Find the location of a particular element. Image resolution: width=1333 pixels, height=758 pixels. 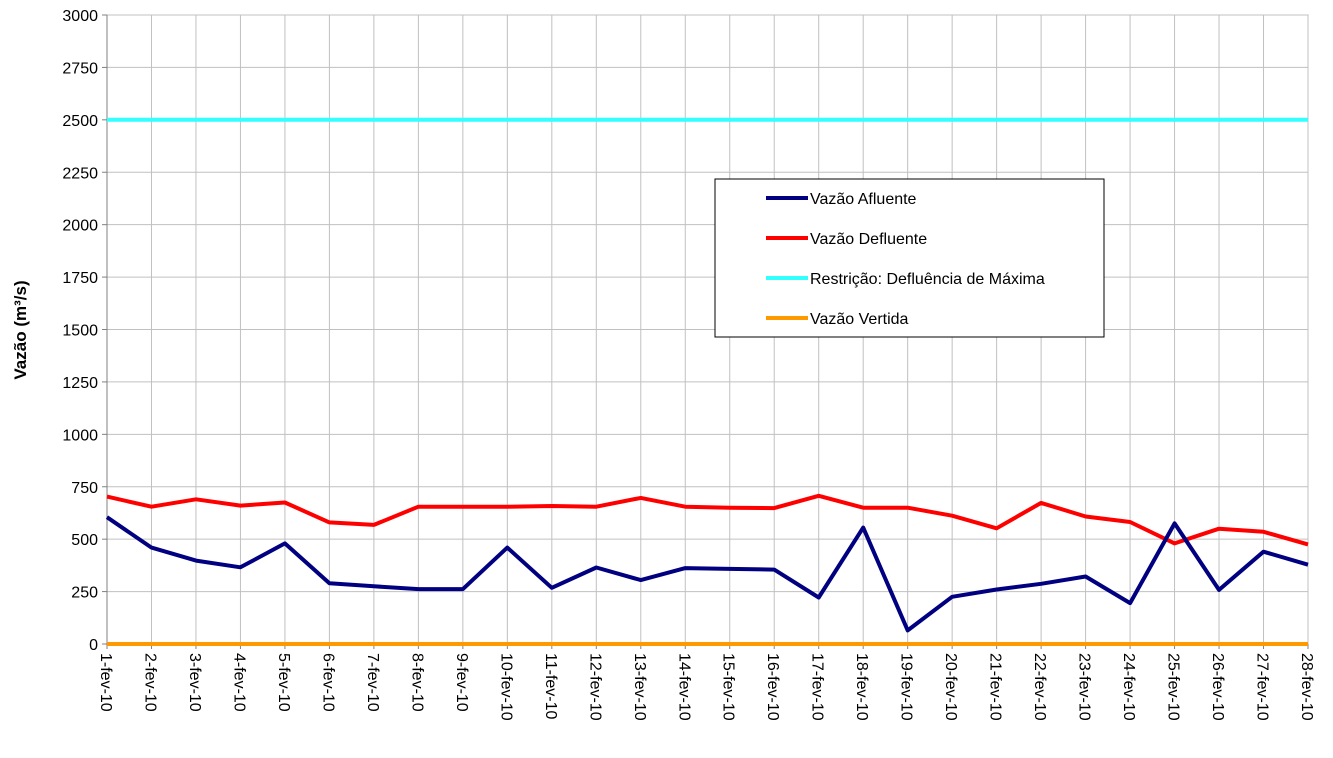

x-tick-label: 22-fev-10 is located at coordinates (1039, 687).